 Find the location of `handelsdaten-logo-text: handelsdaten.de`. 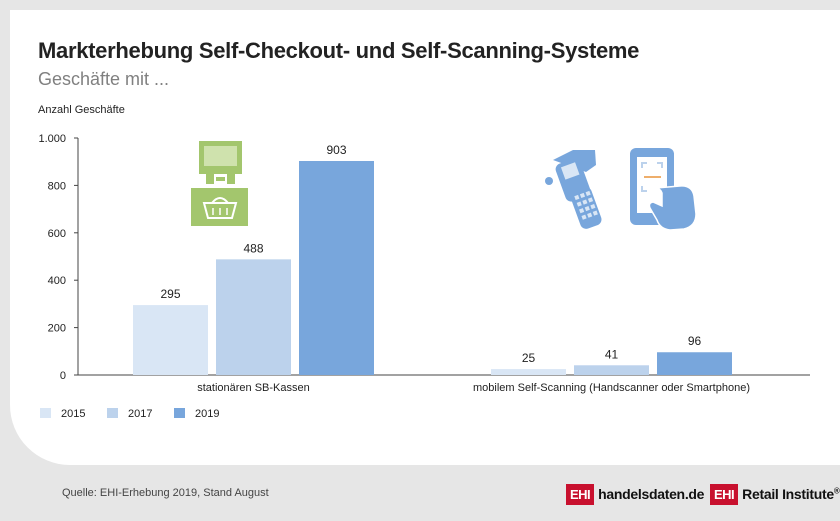

handelsdaten-logo-text: handelsdaten.de is located at coordinates (651, 494).